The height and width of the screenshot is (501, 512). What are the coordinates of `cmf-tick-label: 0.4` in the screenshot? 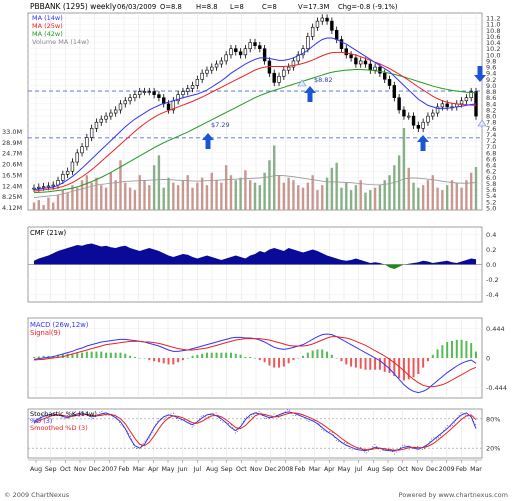 It's located at (491, 235).